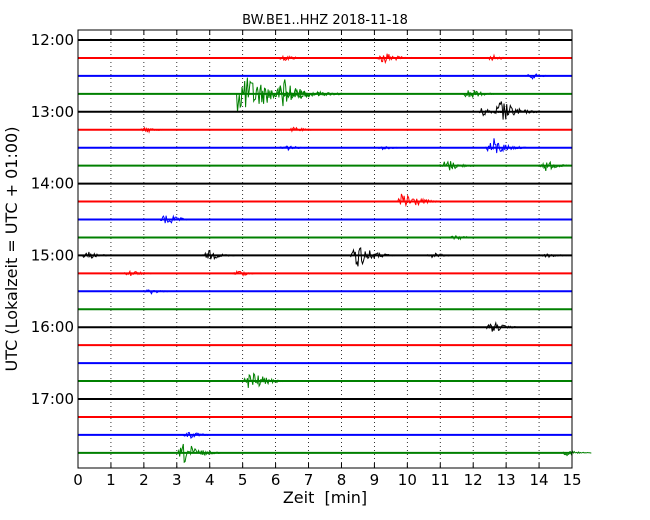 Image resolution: width=650 pixels, height=520 pixels. I want to click on x-tick-label: 8, so click(342, 480).